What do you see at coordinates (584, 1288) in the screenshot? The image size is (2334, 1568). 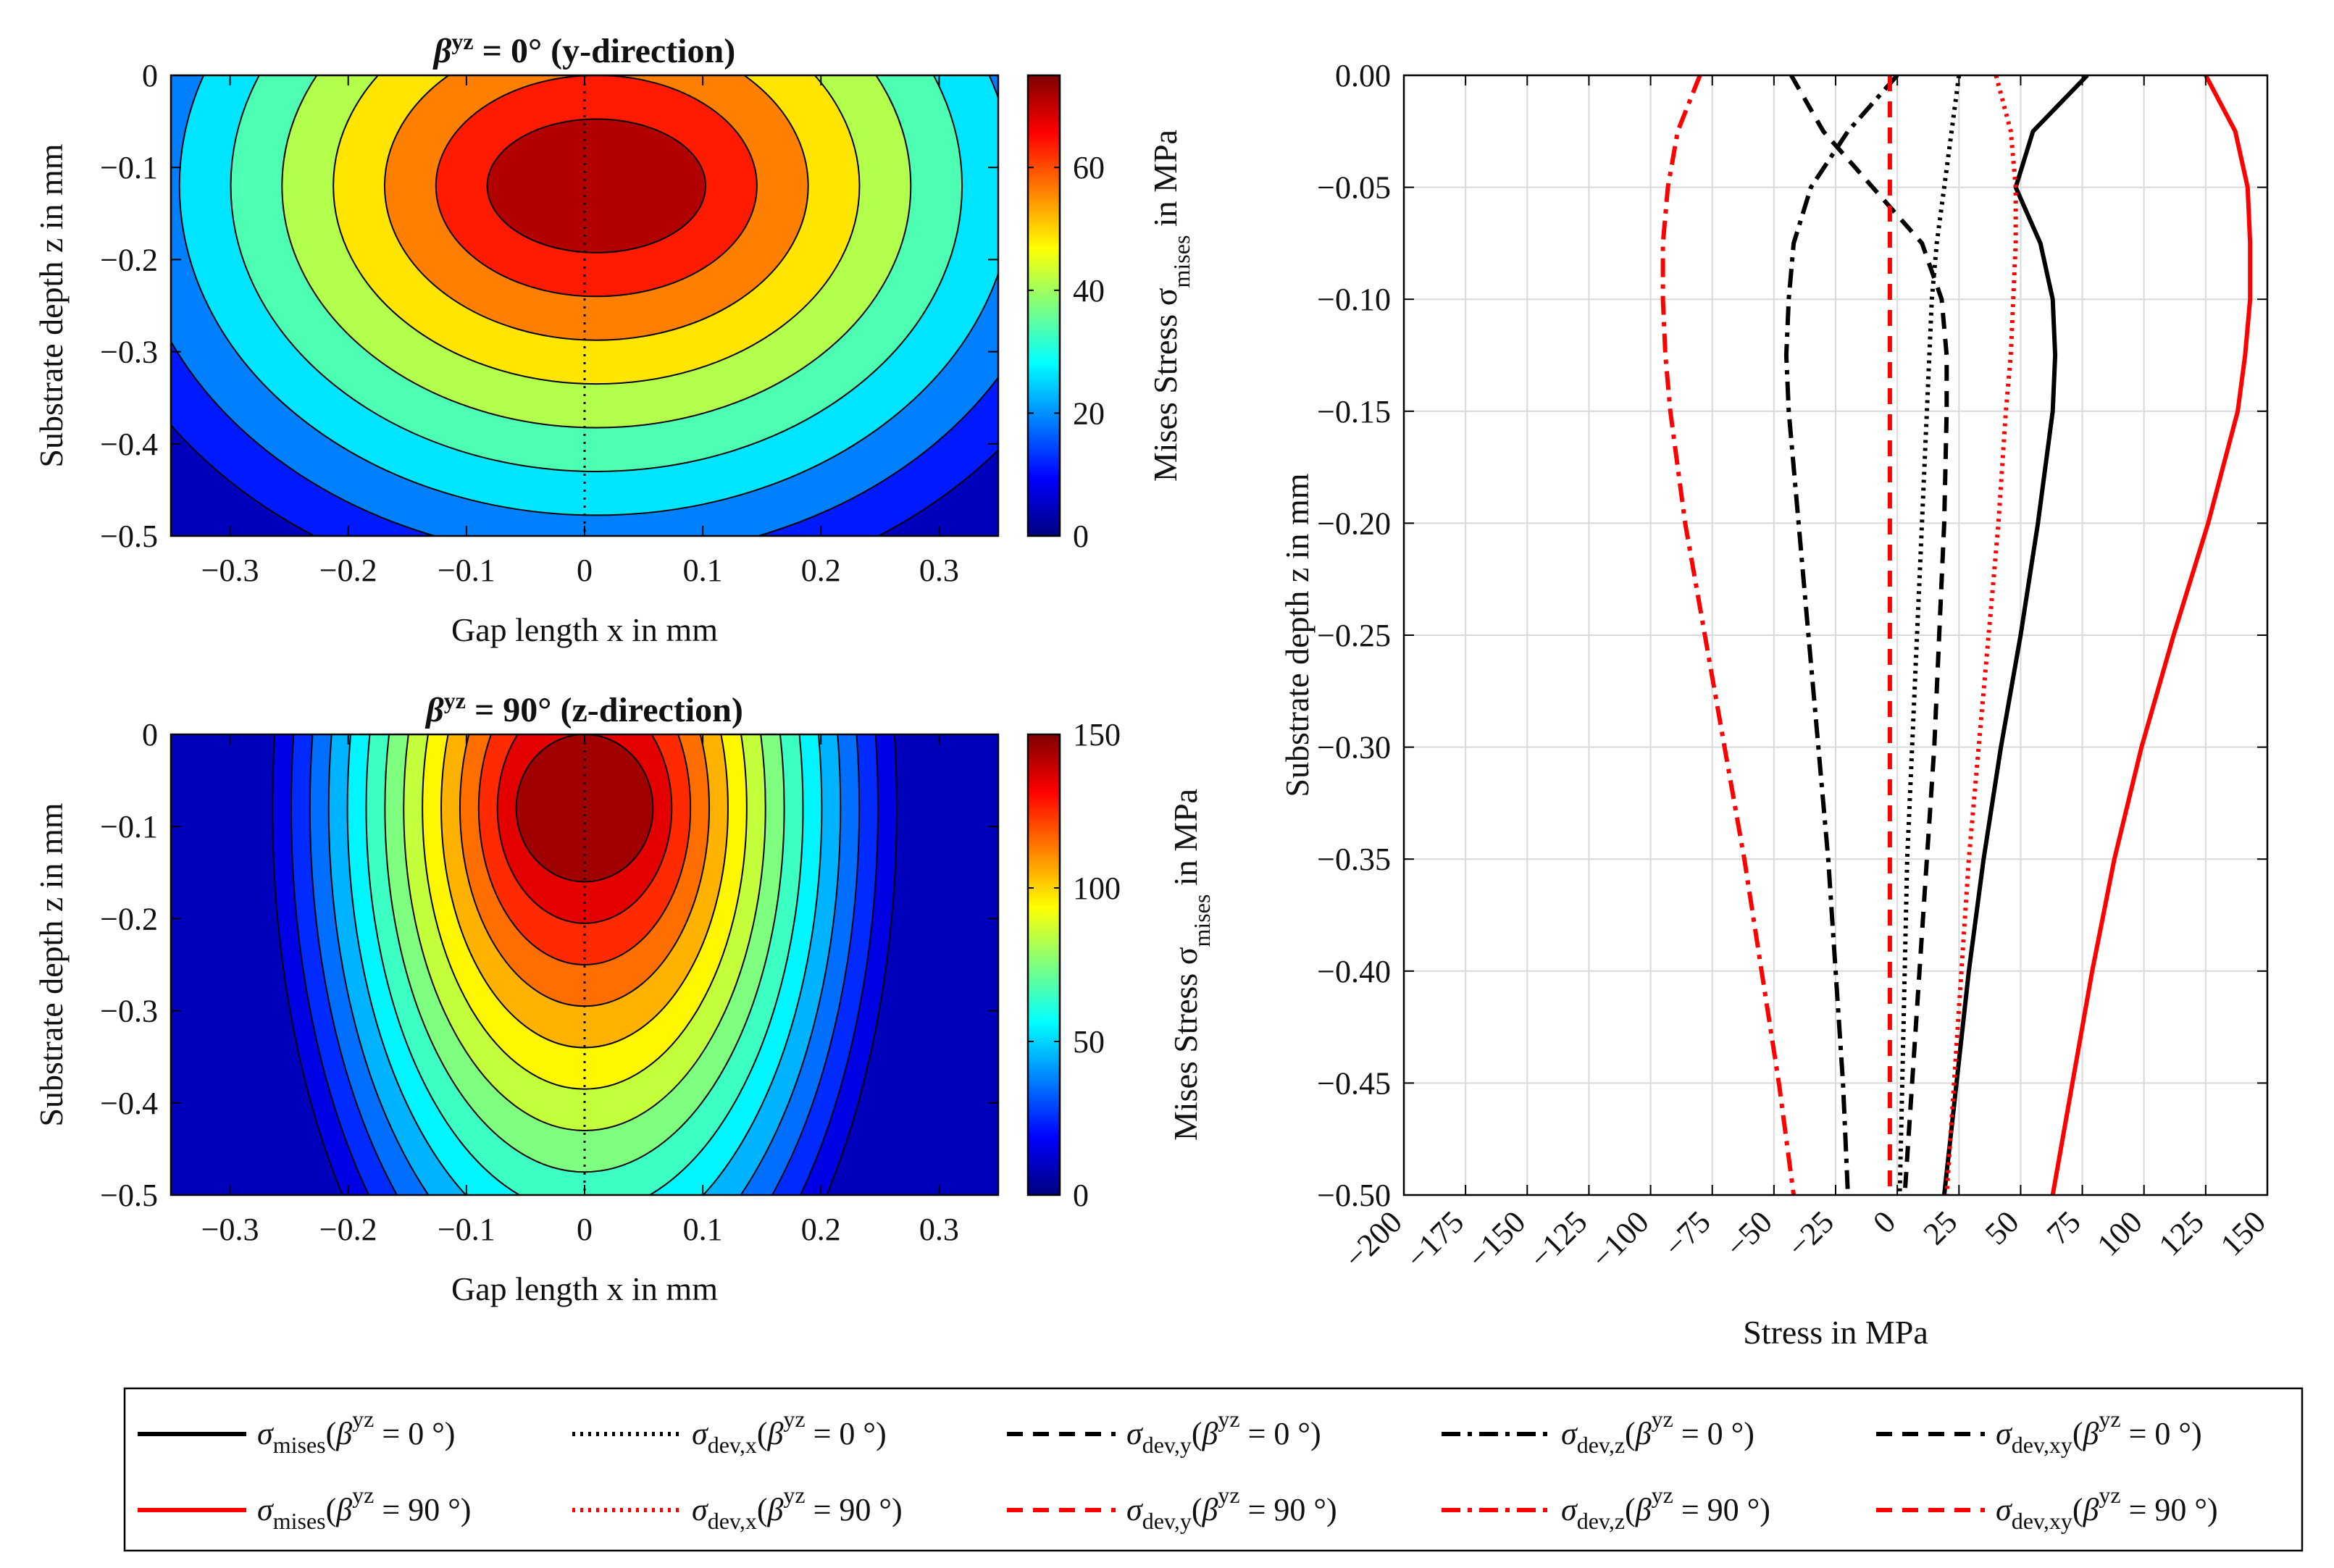 I see `contour-bottom-xlabel: Gap length x in mm` at bounding box center [584, 1288].